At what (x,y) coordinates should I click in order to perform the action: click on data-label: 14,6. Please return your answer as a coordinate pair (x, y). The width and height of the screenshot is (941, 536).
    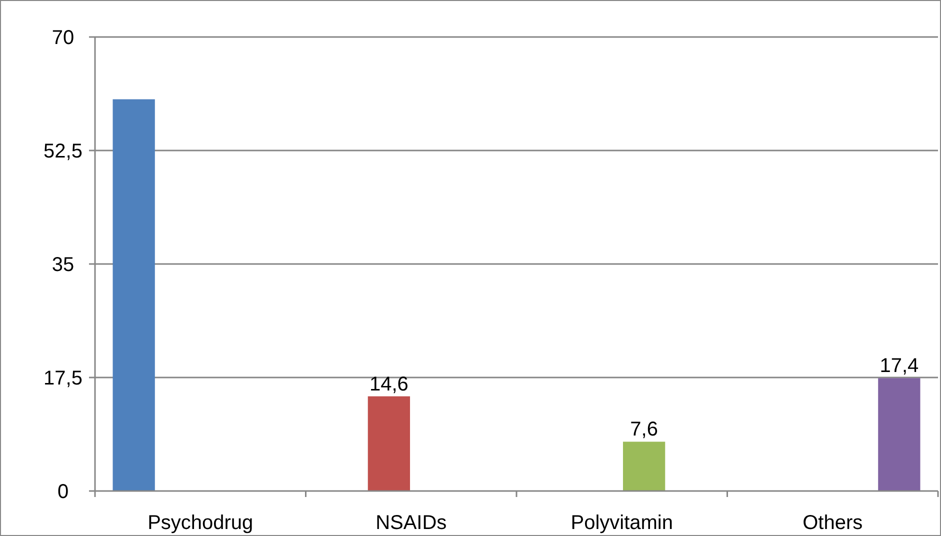
    Looking at the image, I should click on (388, 384).